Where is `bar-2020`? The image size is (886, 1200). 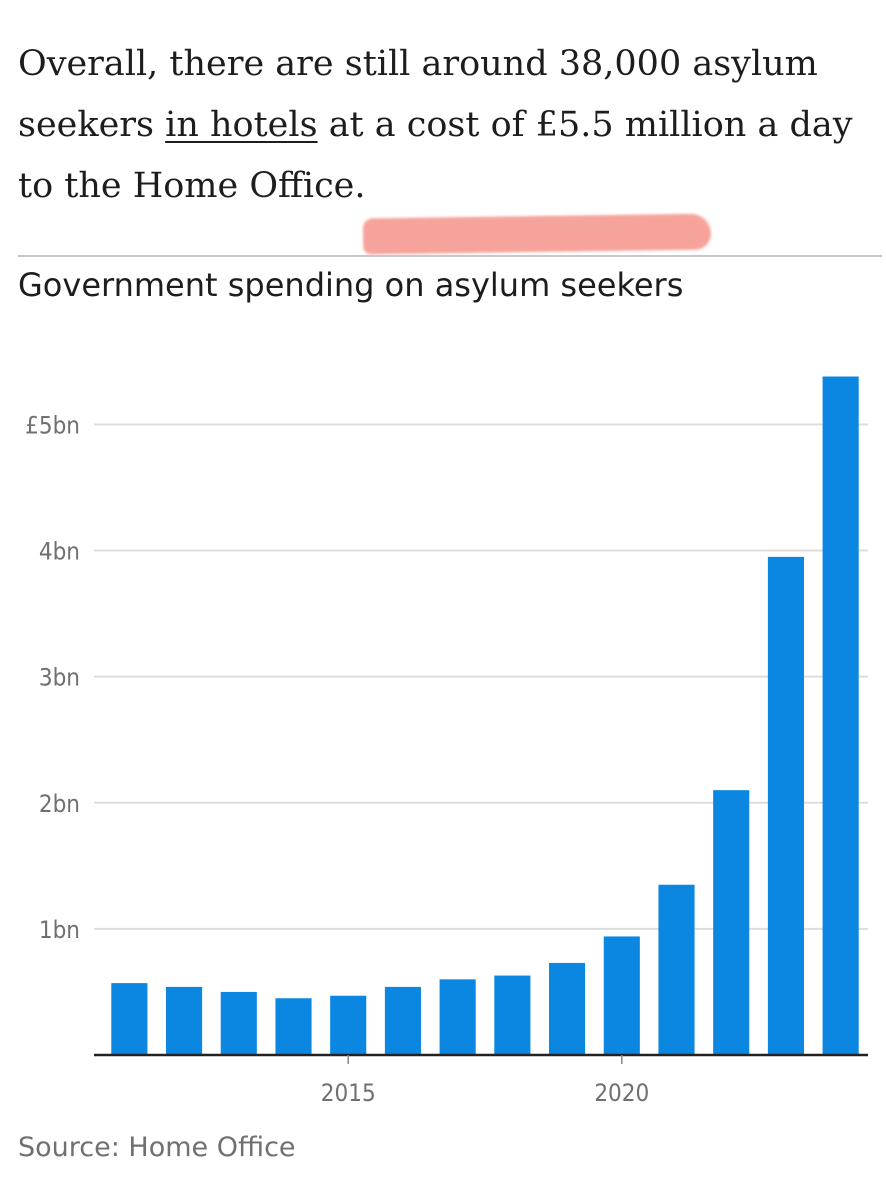 bar-2020 is located at coordinates (621, 995).